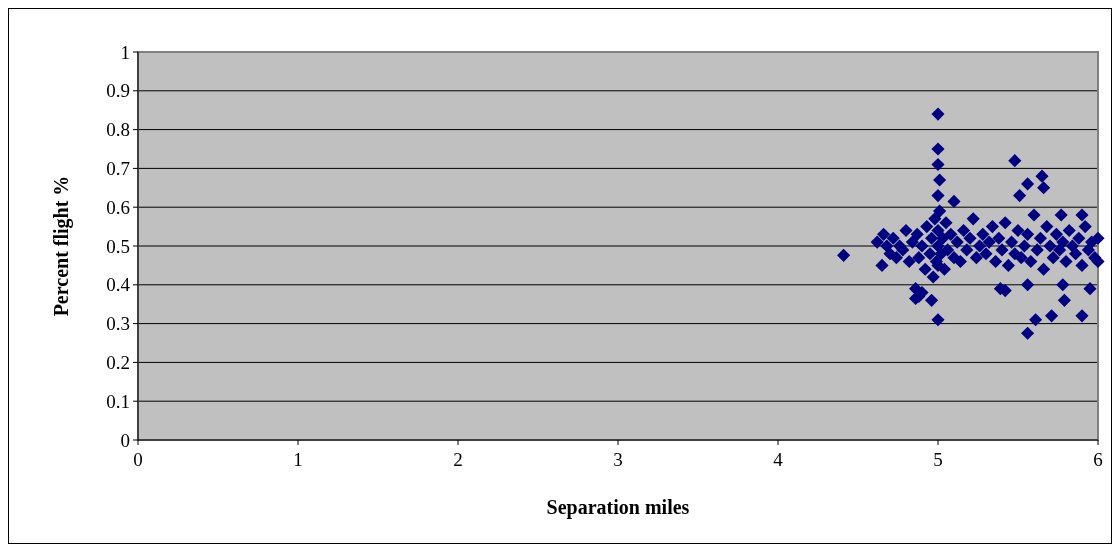  I want to click on x-tick-label: 2, so click(458, 459).